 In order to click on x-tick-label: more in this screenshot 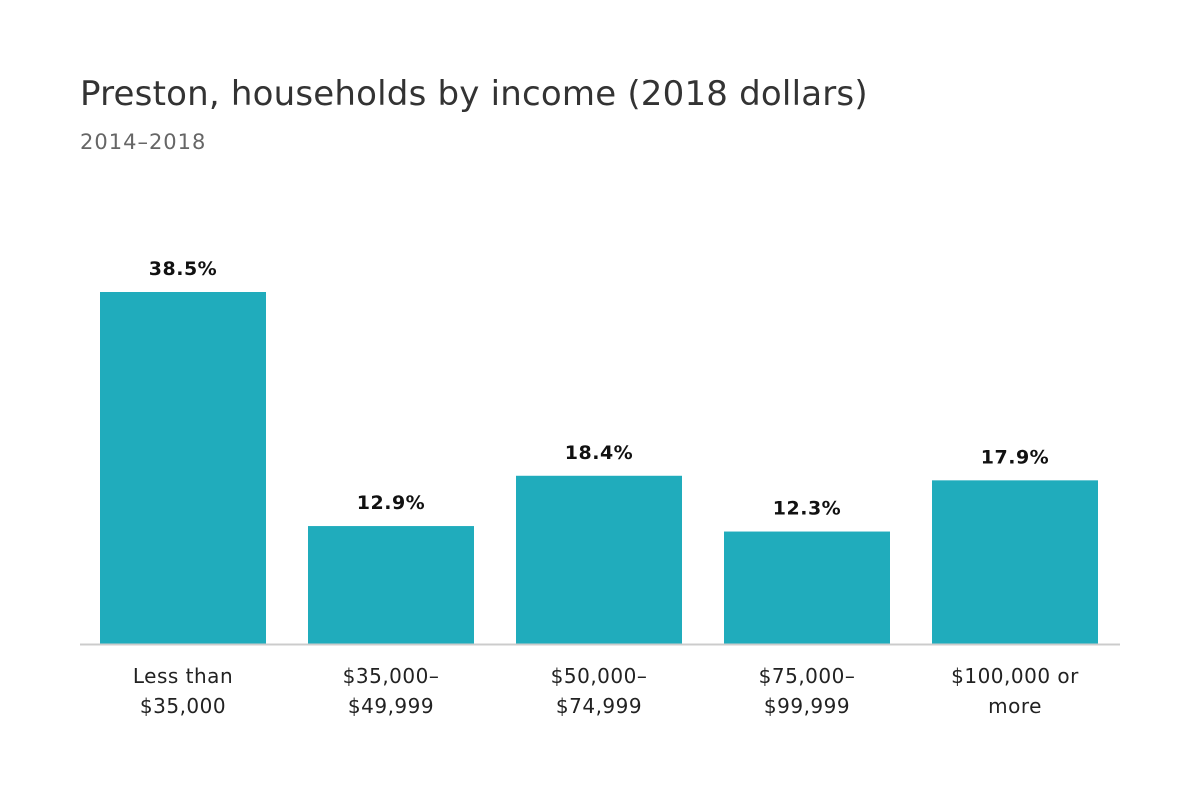, I will do `click(1015, 706)`.